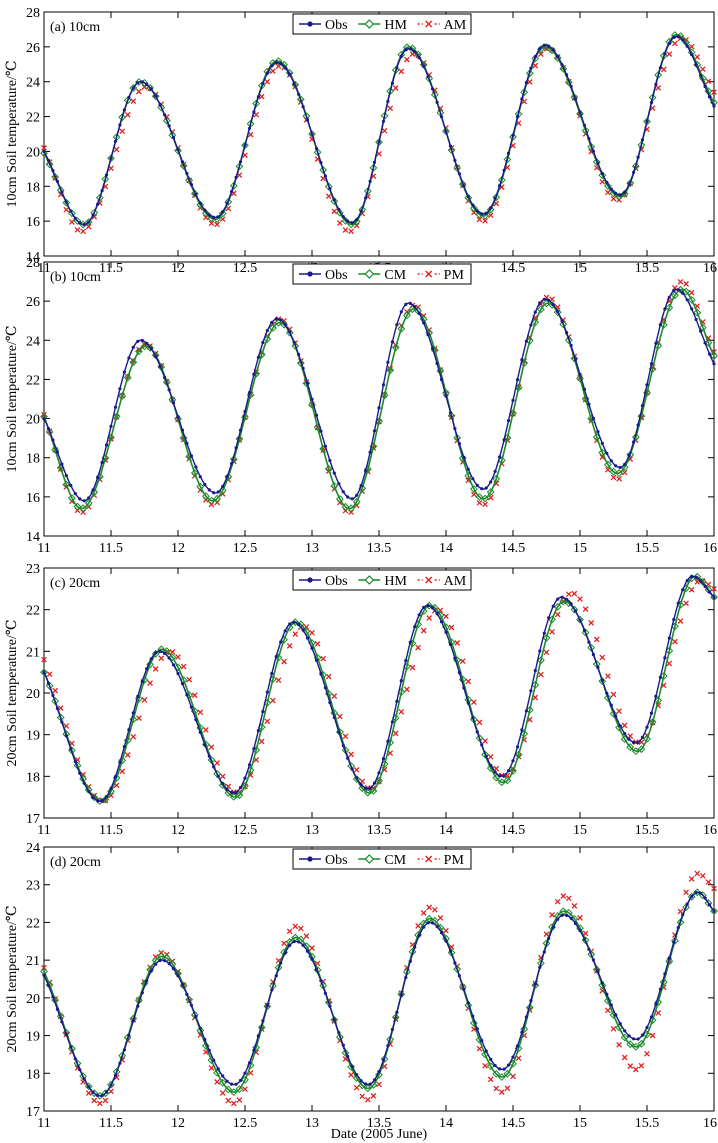  I want to click on legend-marker, so click(310, 24).